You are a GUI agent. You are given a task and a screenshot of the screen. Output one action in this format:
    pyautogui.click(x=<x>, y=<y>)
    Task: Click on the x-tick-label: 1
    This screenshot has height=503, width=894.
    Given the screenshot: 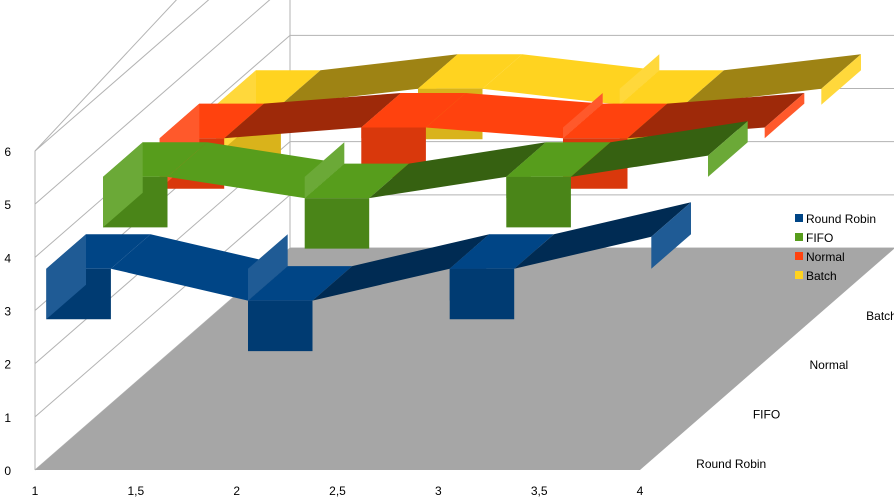 What is the action you would take?
    pyautogui.click(x=35, y=491)
    